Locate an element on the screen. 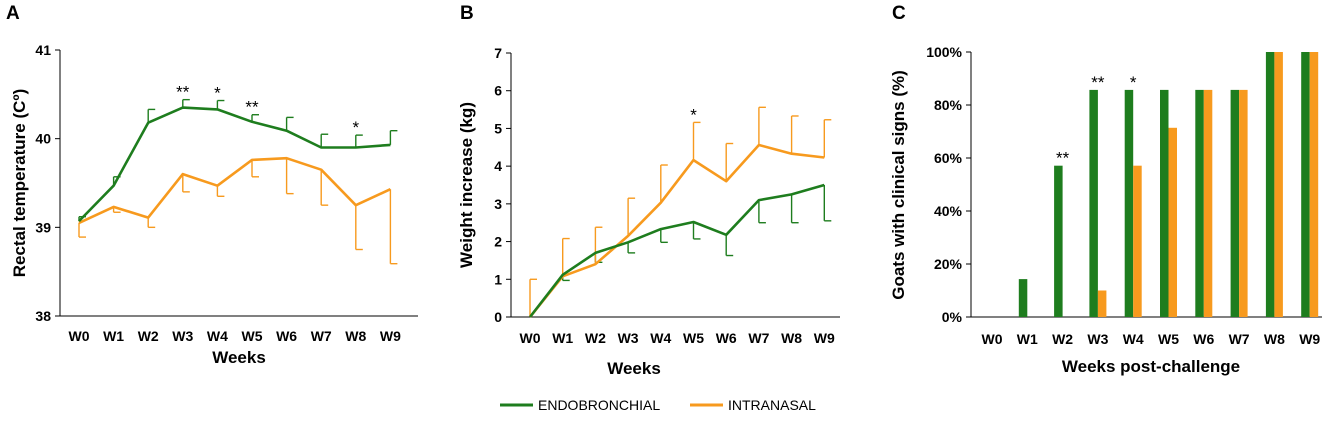 The height and width of the screenshot is (422, 1325). chart-c-xtick-label: W4 is located at coordinates (1133, 339).